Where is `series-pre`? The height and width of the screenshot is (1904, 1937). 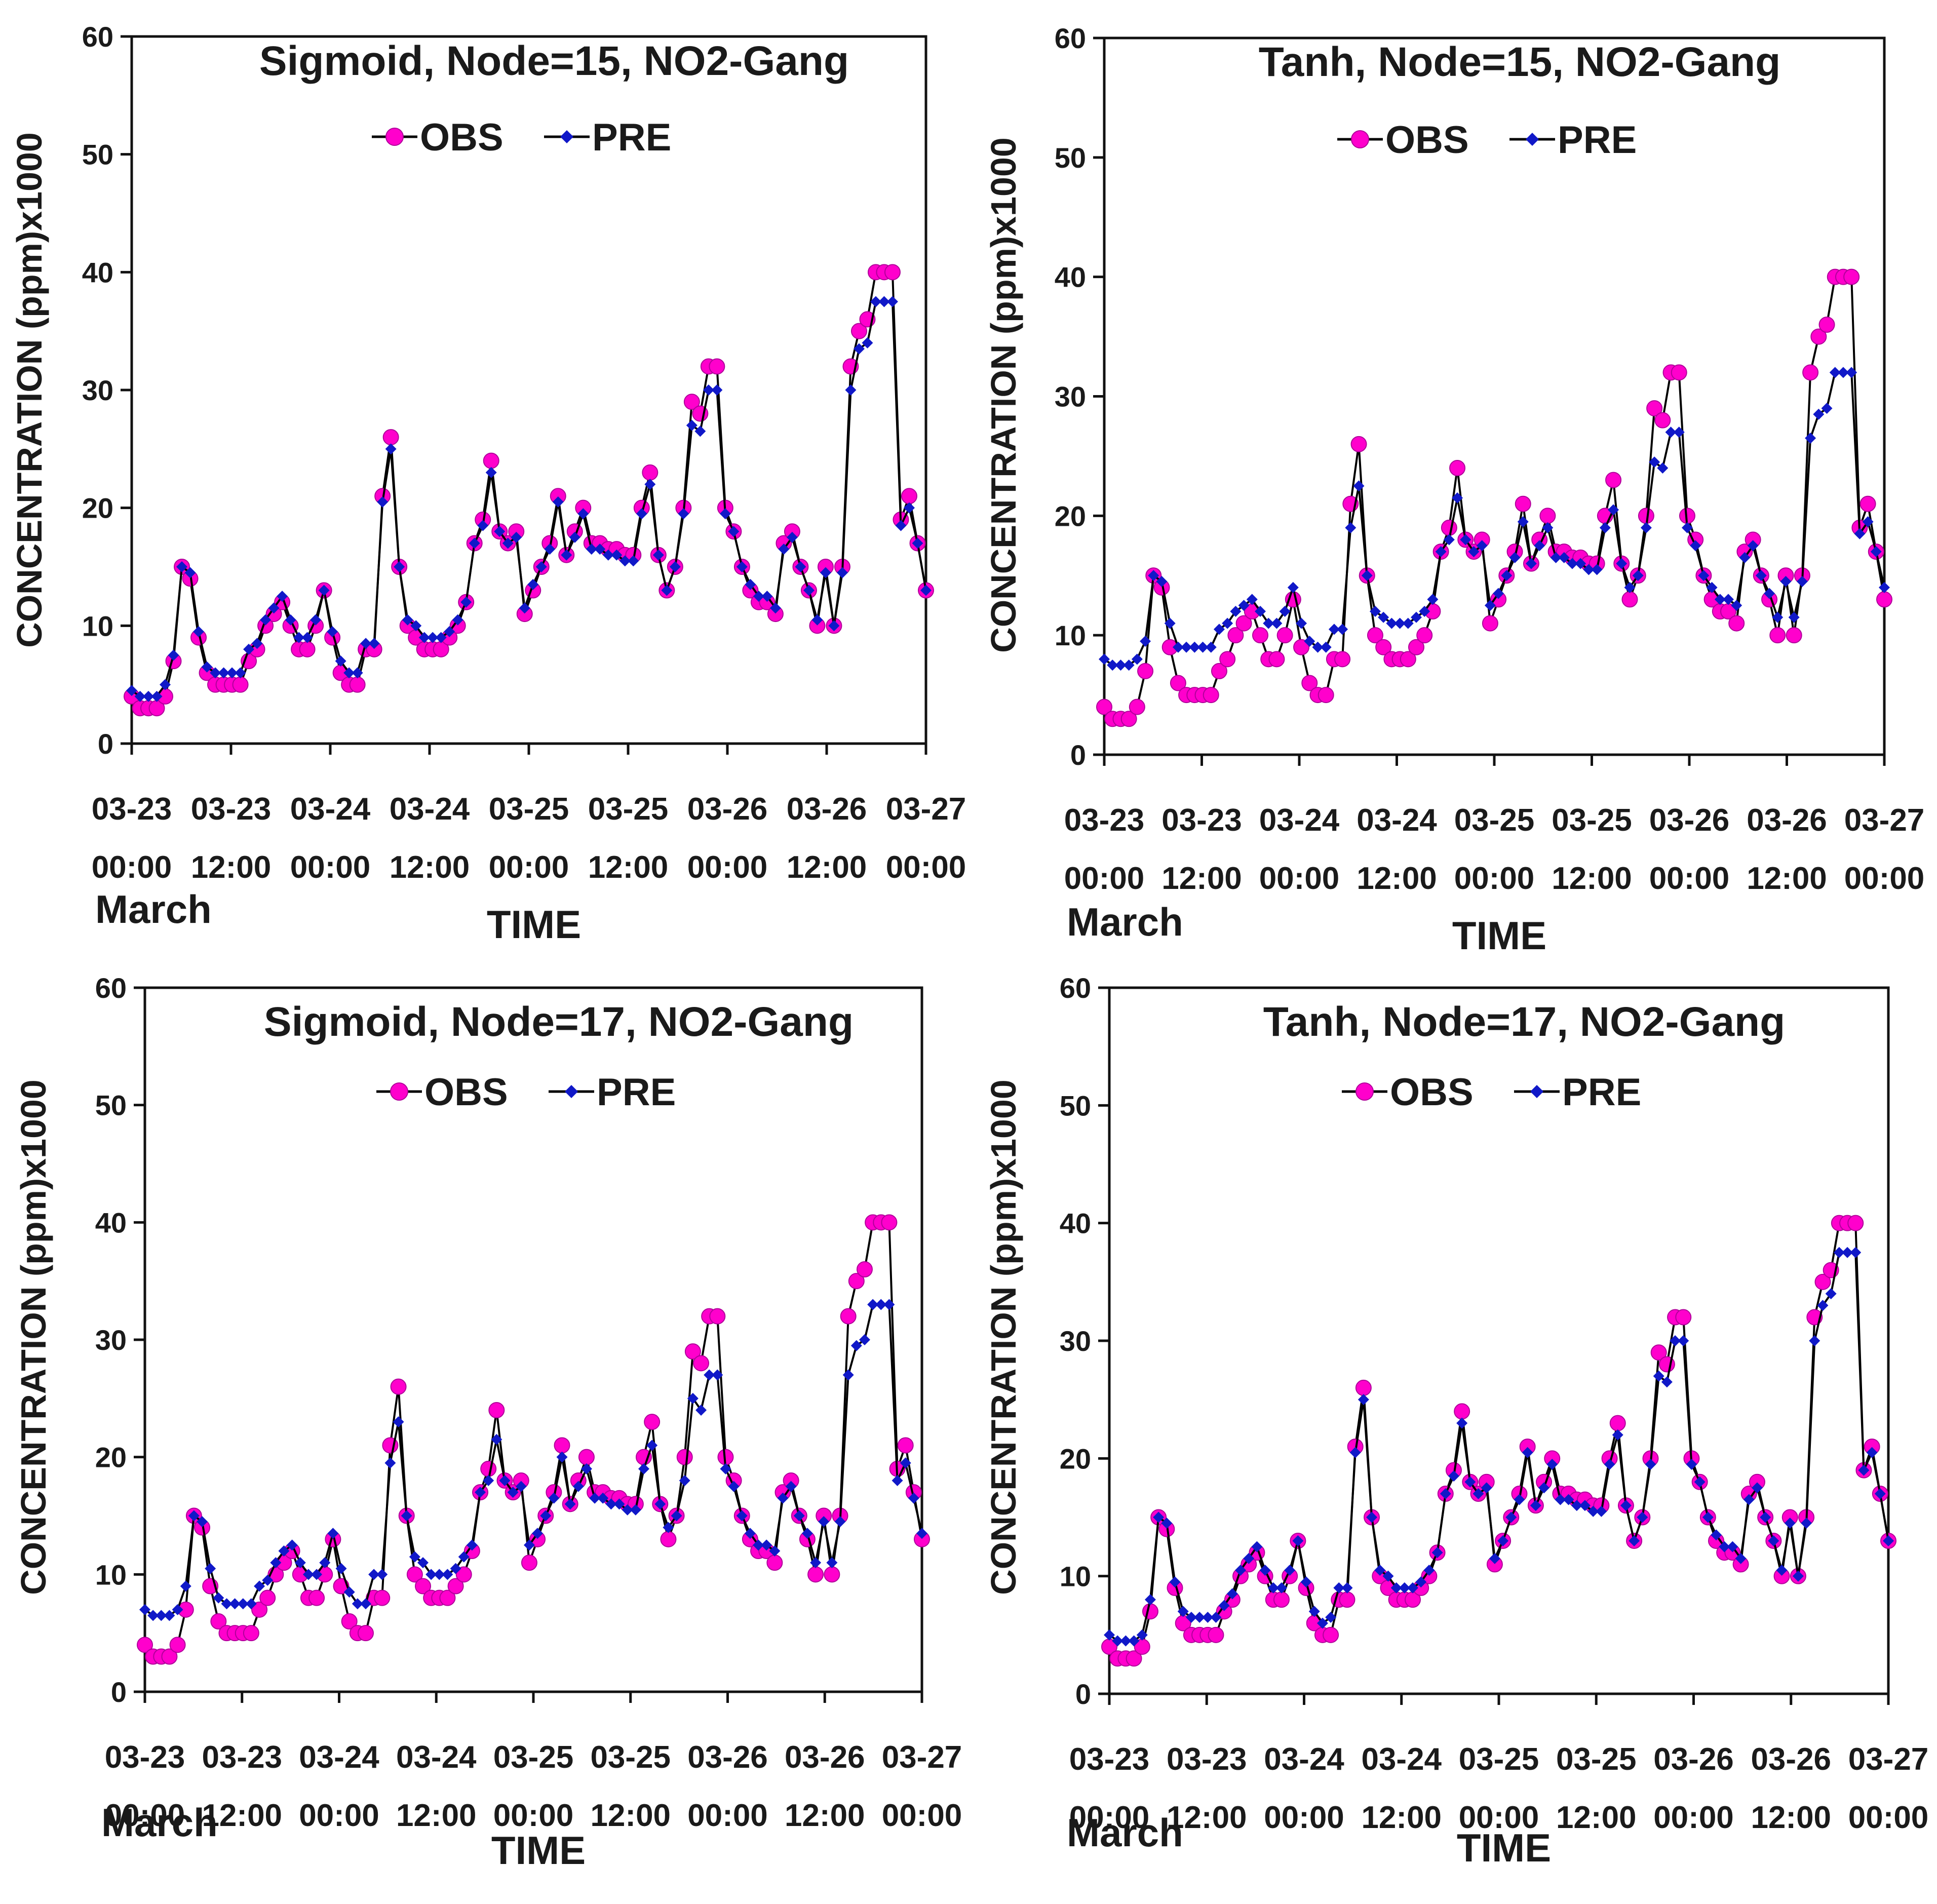 series-pre is located at coordinates (529, 499).